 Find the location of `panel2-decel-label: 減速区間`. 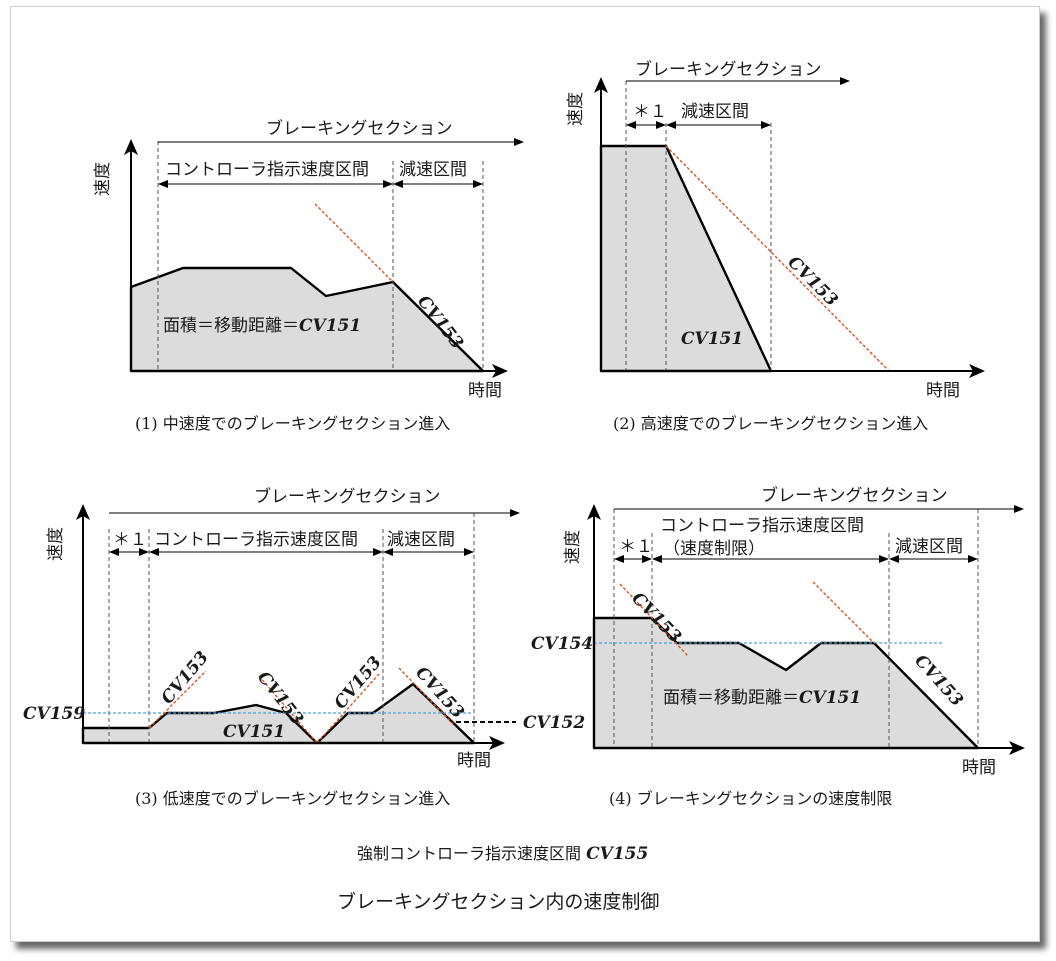

panel2-decel-label: 減速区間 is located at coordinates (715, 112).